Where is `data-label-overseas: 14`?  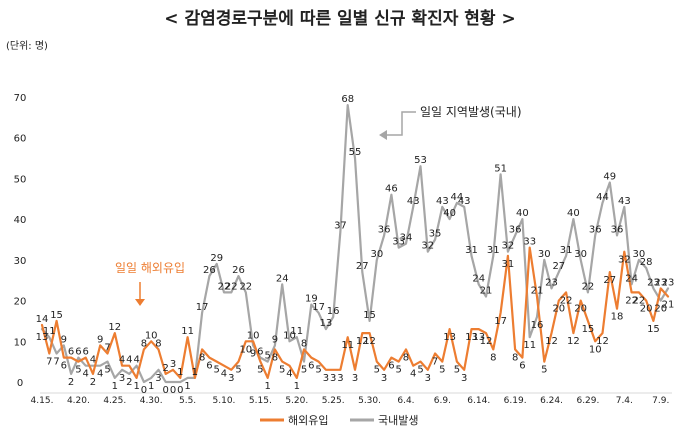 data-label-overseas: 14 is located at coordinates (42, 319).